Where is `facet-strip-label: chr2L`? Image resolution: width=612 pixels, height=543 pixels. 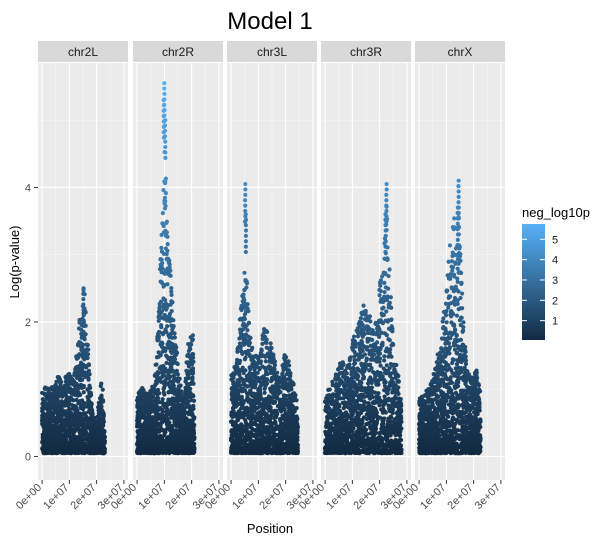
facet-strip-label: chr2L is located at coordinates (83, 52).